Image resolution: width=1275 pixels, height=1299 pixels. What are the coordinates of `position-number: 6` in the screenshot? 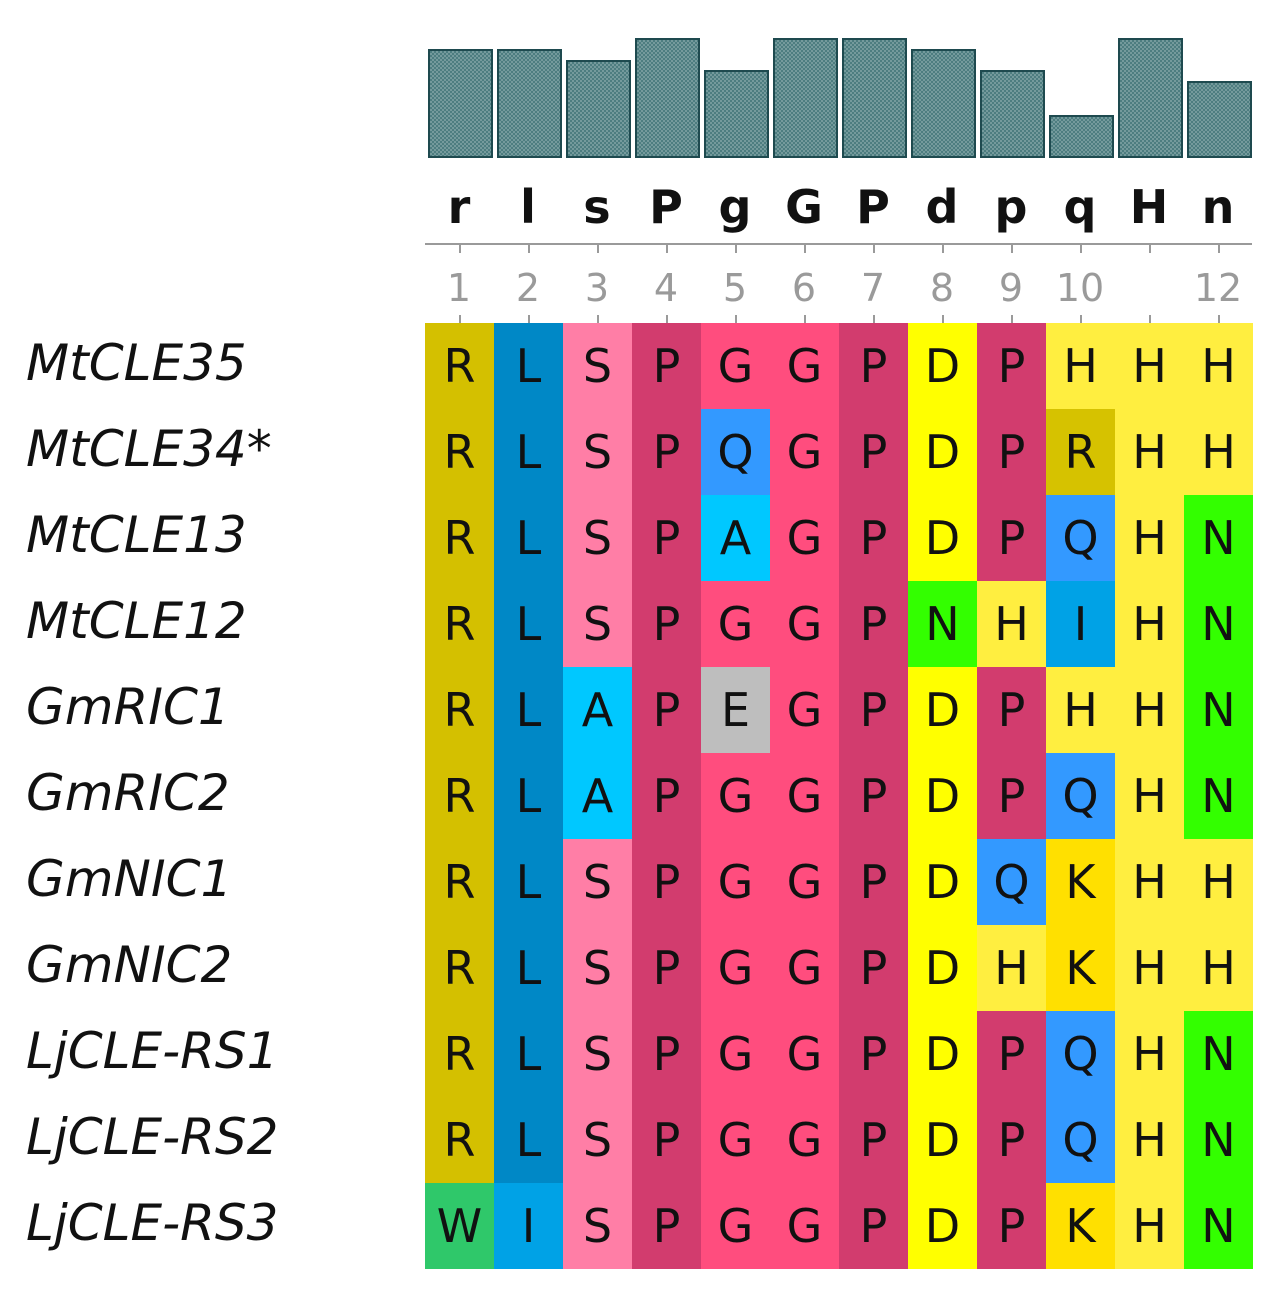 It's located at (804, 288).